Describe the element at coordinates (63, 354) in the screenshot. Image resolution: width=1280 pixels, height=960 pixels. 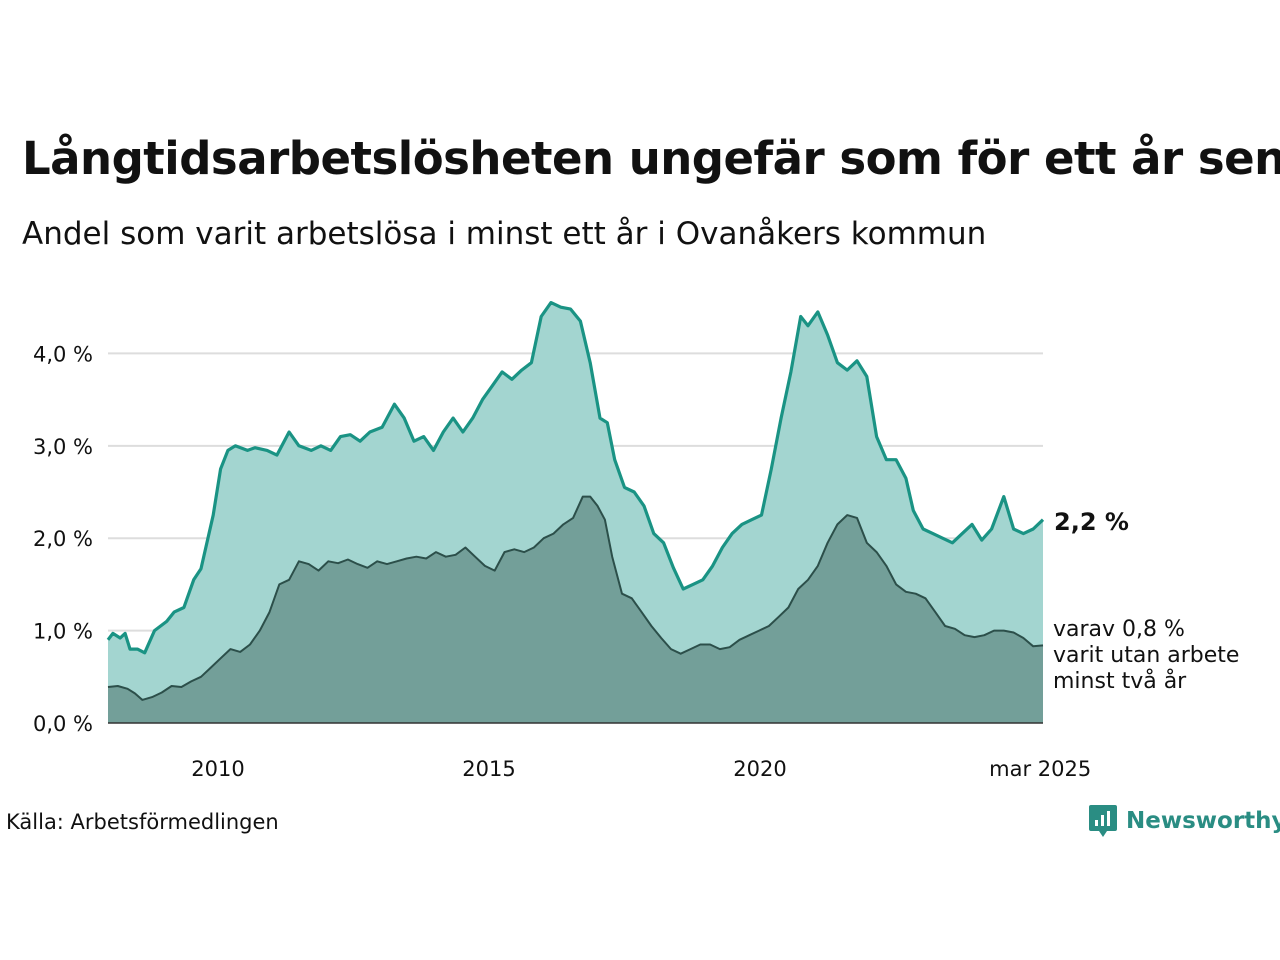
I see `y-tick-label: 4,0 %` at that location.